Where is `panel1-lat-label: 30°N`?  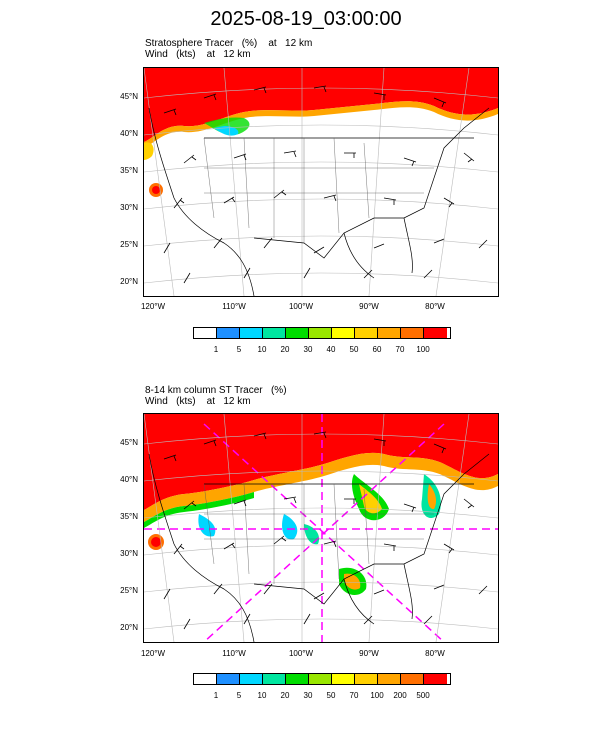
panel1-lat-label: 30°N is located at coordinates (129, 207).